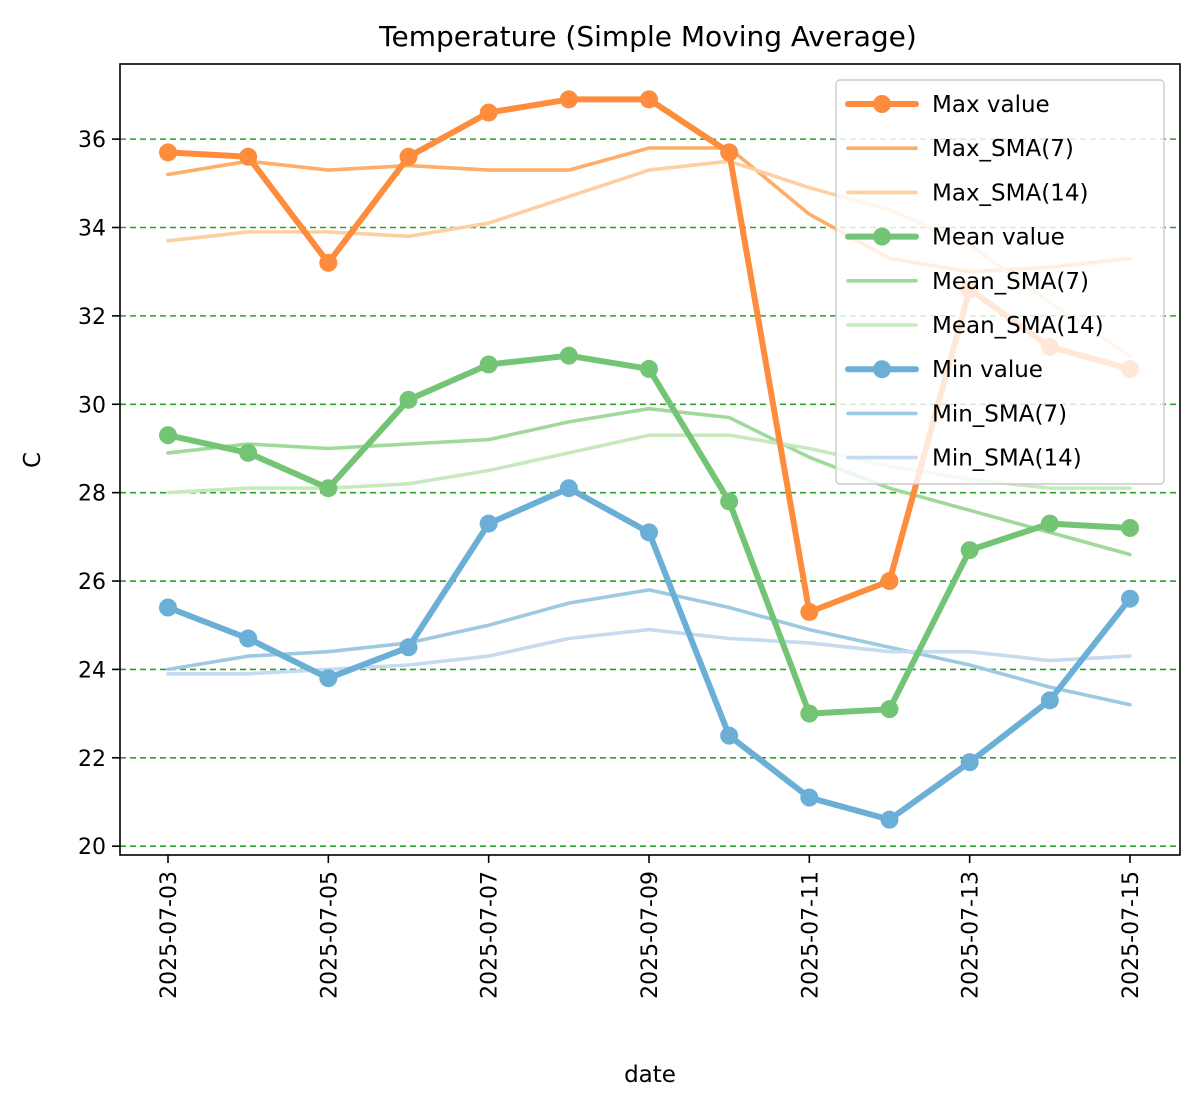 This screenshot has height=1110, width=1200. Describe the element at coordinates (971, 935) in the screenshot. I see `x-tick-label: 2025-07-13` at that location.